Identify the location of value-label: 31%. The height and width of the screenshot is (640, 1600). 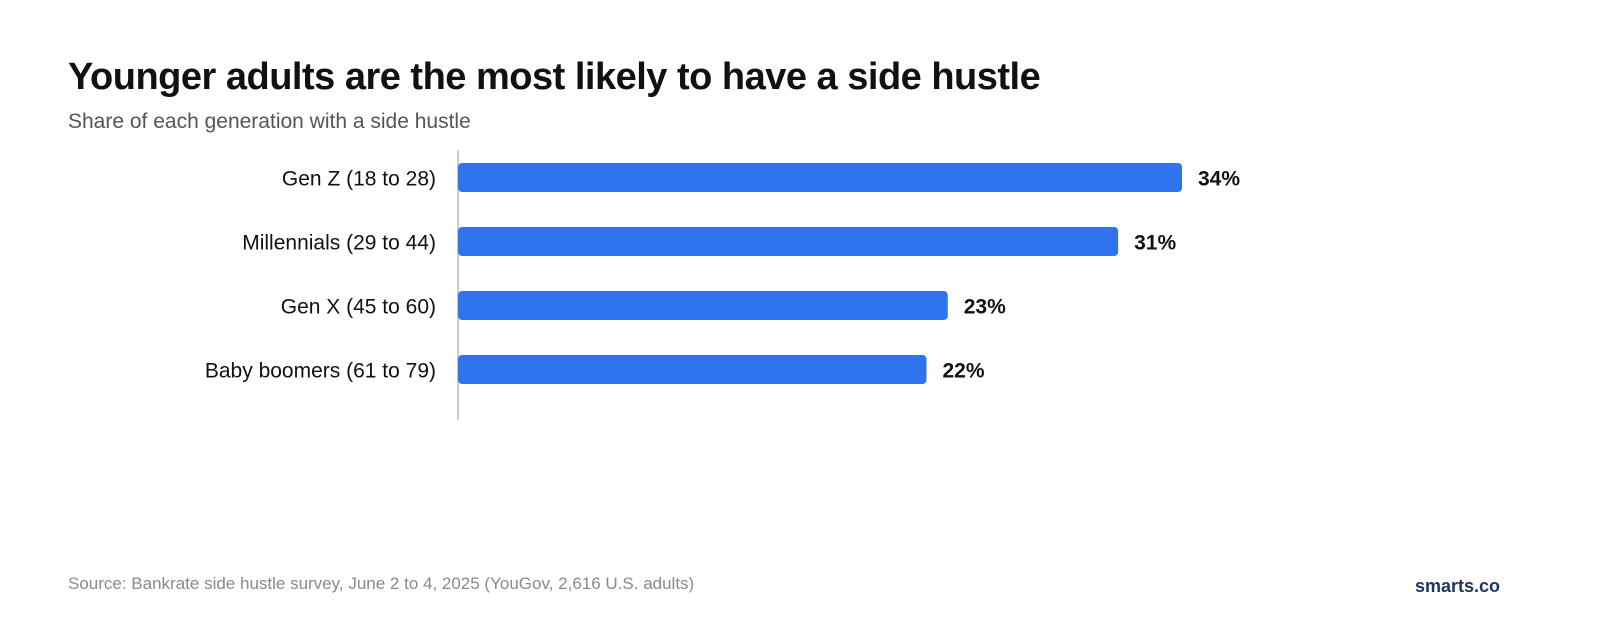
(1155, 243).